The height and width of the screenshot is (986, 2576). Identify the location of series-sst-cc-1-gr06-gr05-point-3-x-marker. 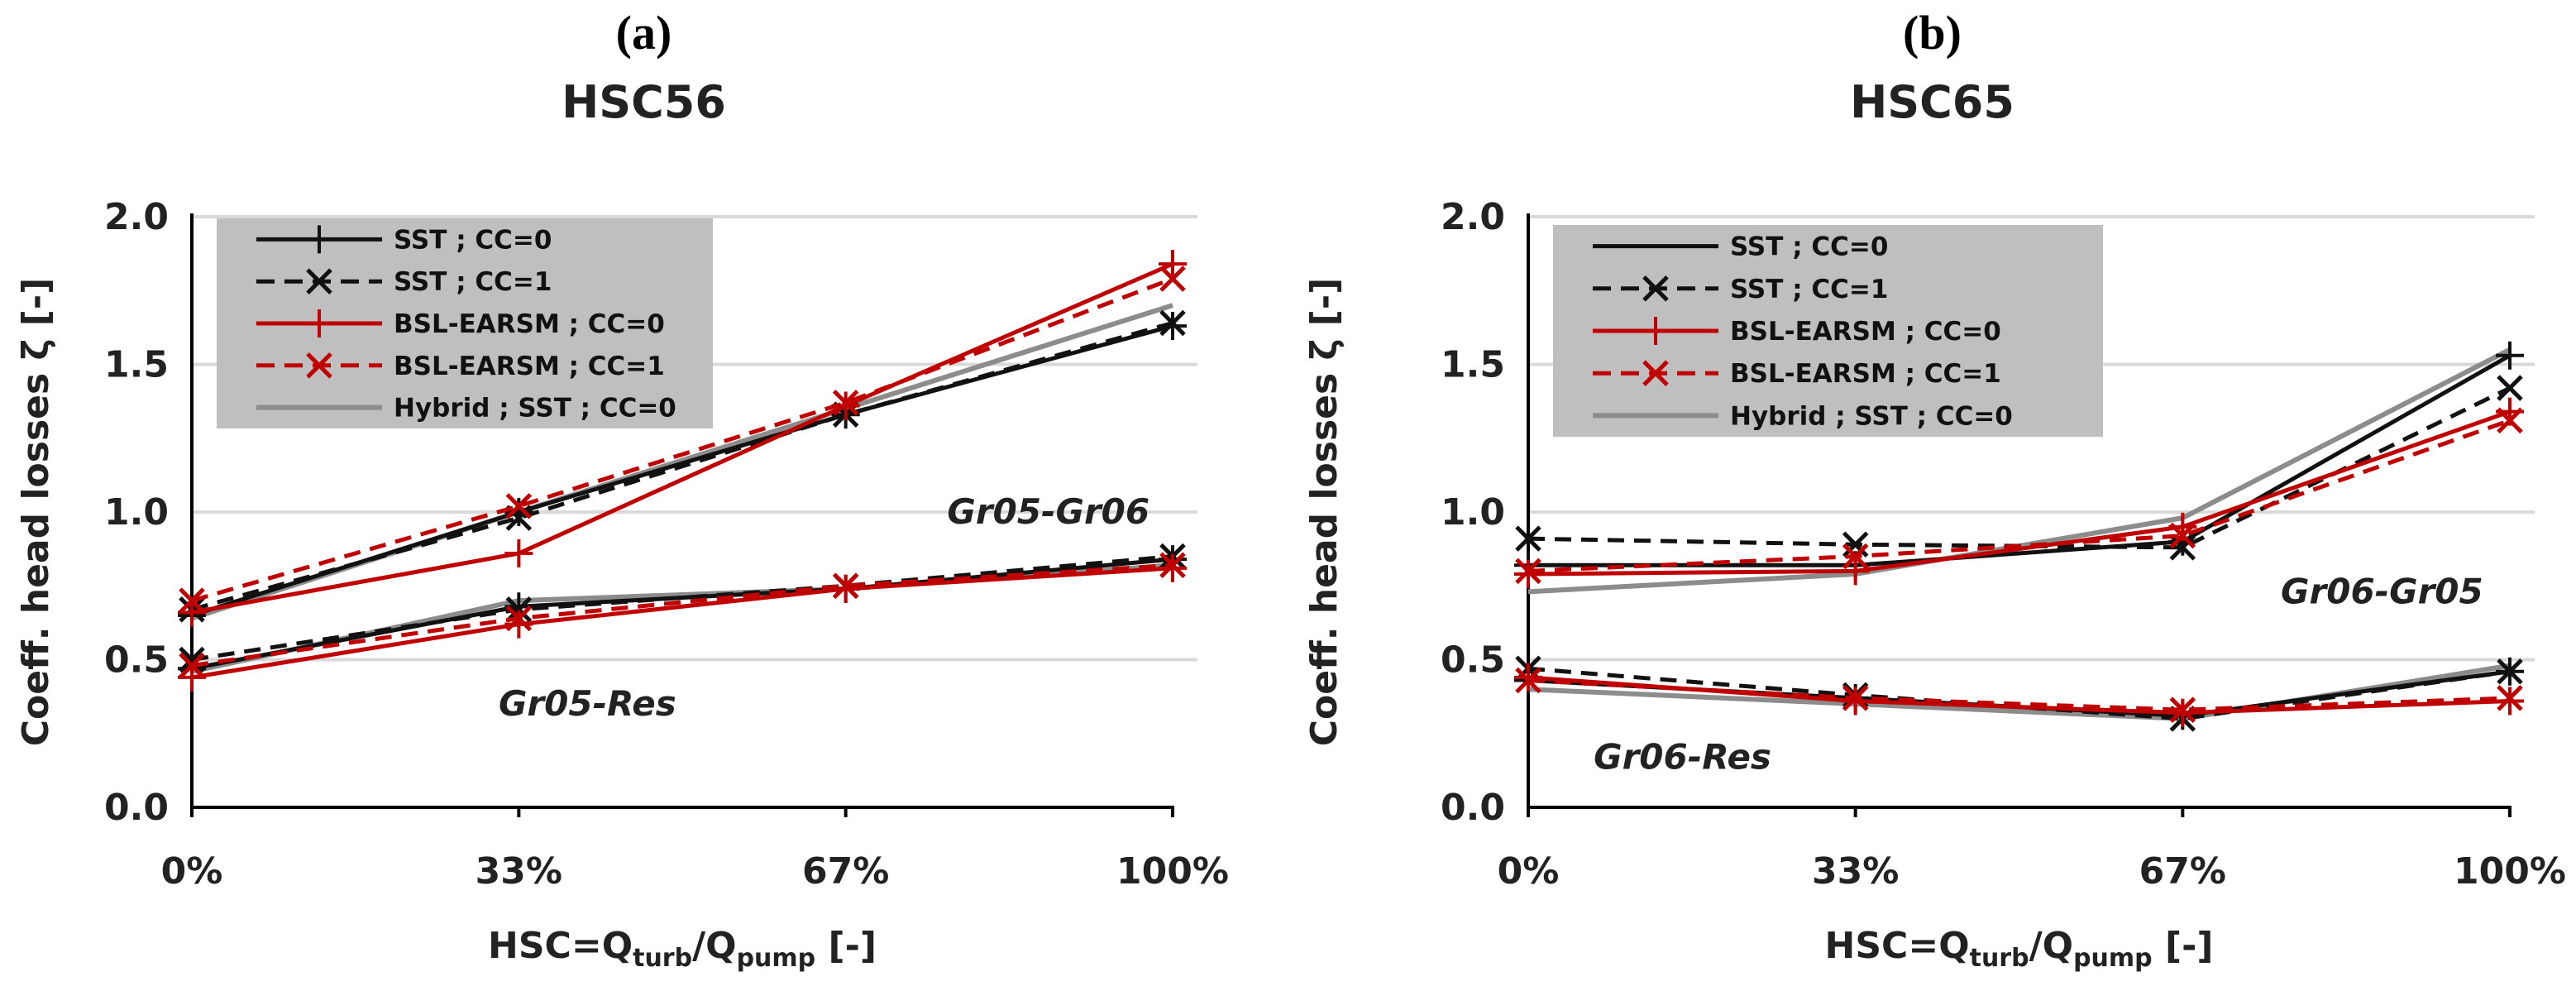
(2510, 388).